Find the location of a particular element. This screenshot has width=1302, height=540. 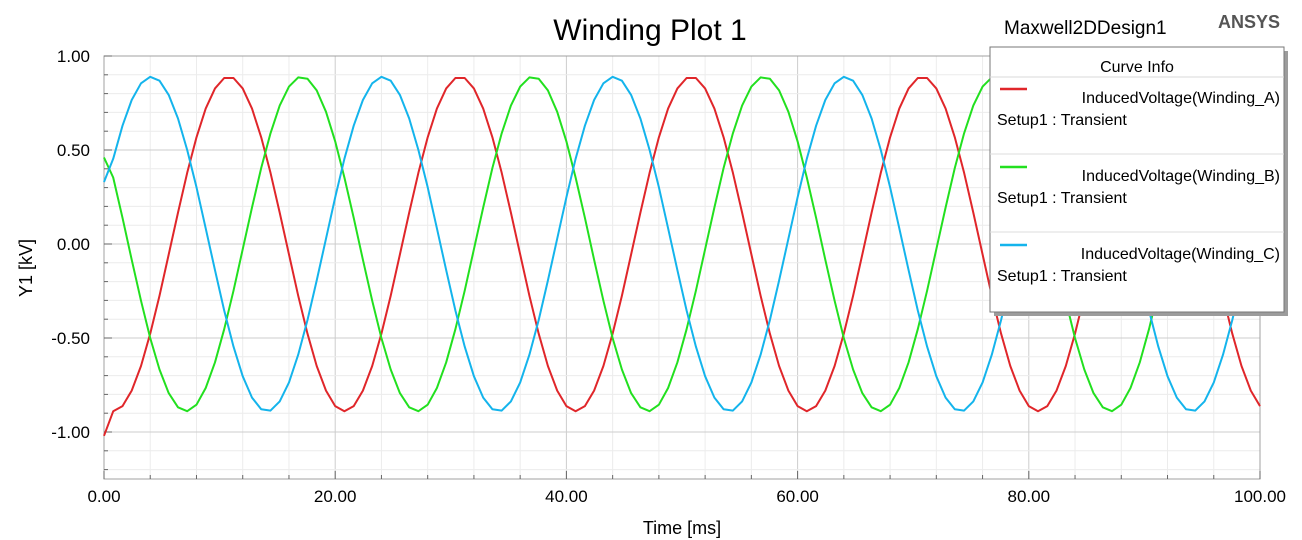

design-name: Maxwell2DDesign1 is located at coordinates (1085, 28).